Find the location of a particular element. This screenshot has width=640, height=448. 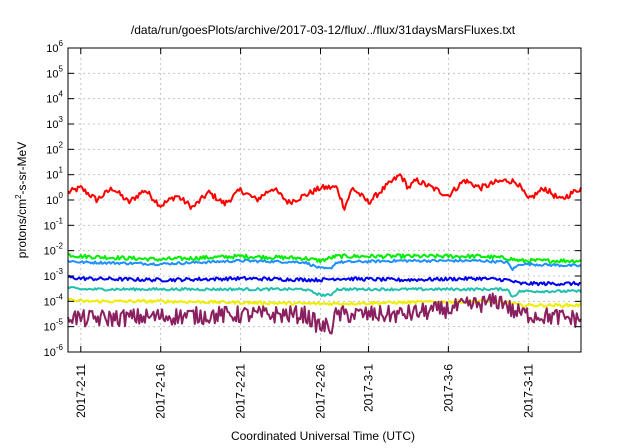

x-tick-label: 2017-2-16 is located at coordinates (161, 391).